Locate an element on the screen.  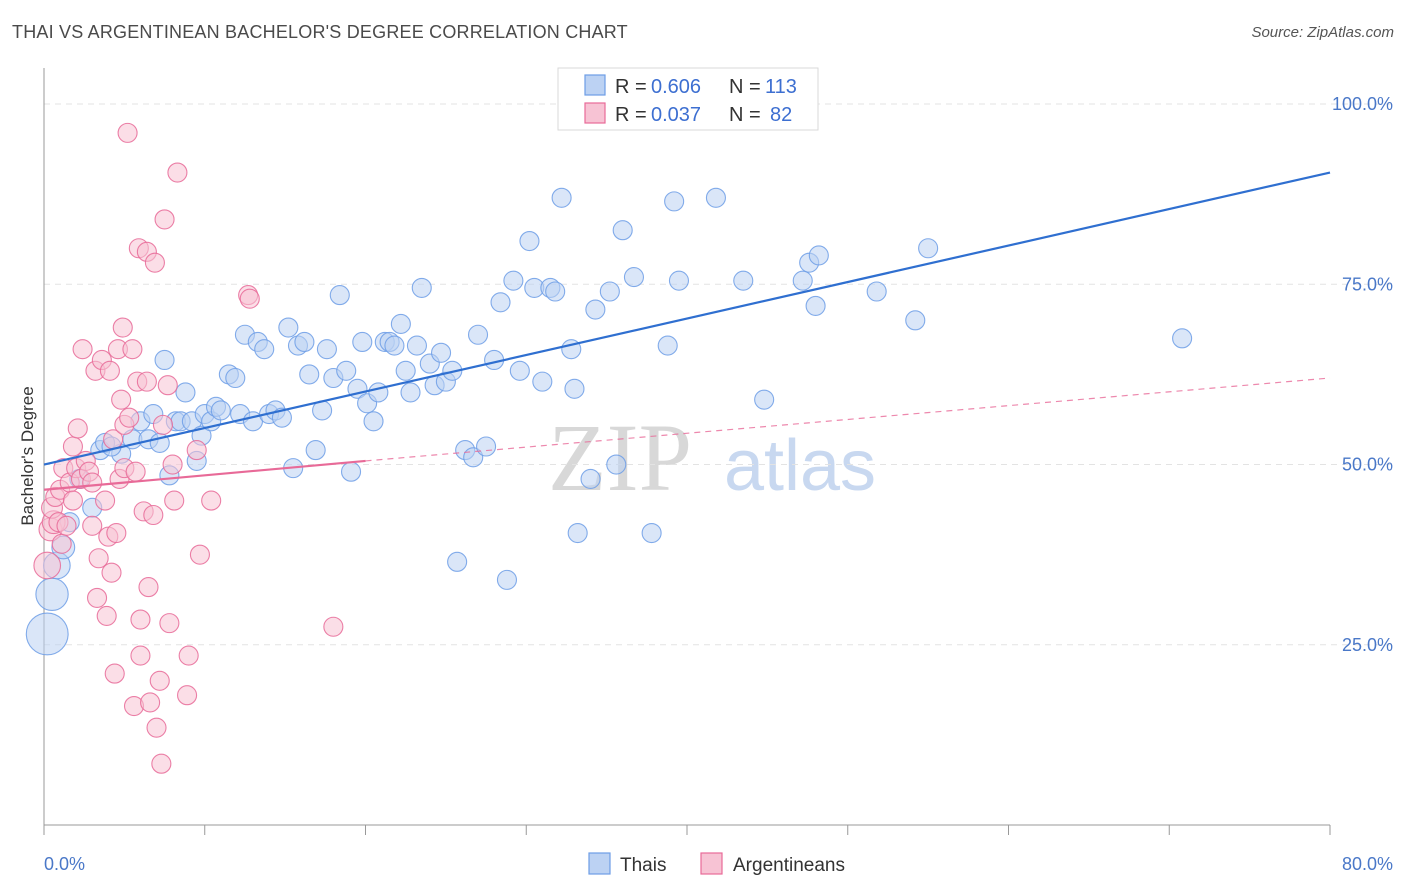
series-legend: Thais Argentineans is located at coordinates (716, 864).